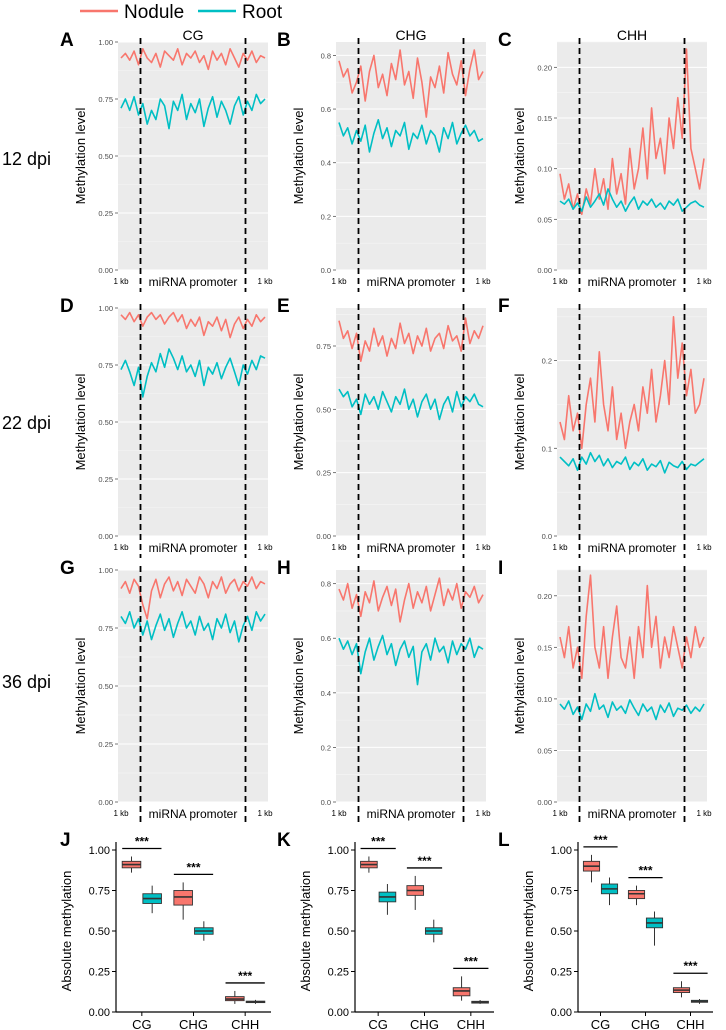 Image resolution: width=726 pixels, height=1030 pixels. Describe the element at coordinates (26, 682) in the screenshot. I see `row-label-36dpi: 36 dpi` at that location.